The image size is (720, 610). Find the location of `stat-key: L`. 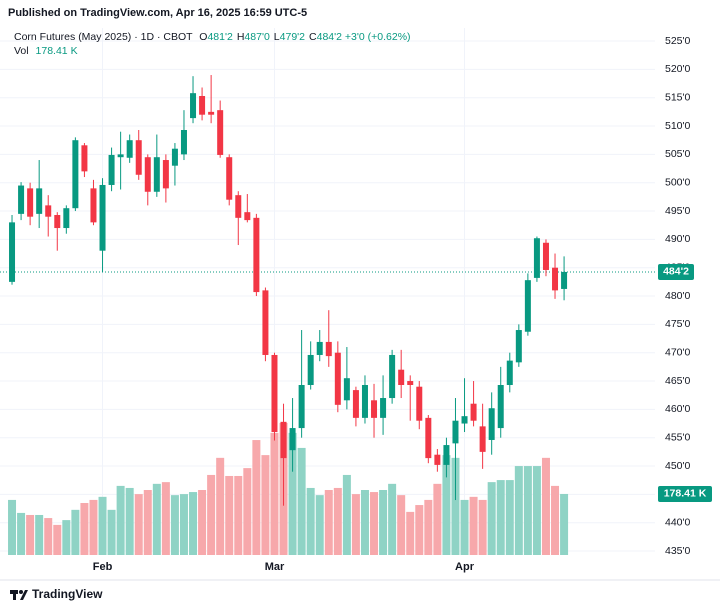

stat-key: L is located at coordinates (276, 37).